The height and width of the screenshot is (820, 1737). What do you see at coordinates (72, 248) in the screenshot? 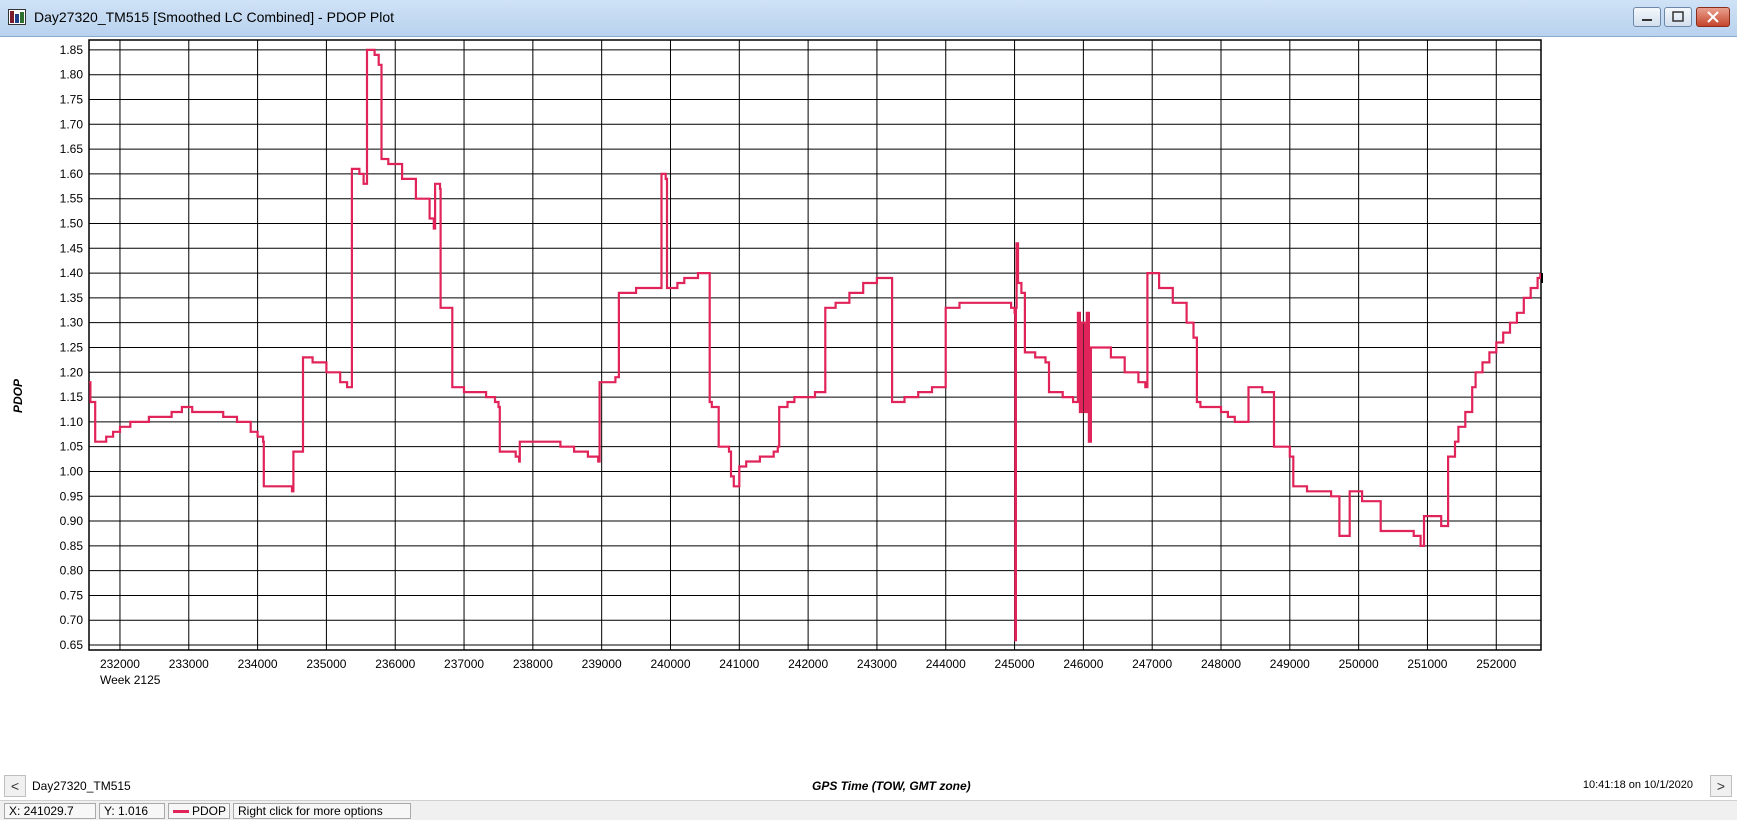
I see `y-tick-label: 1.45` at bounding box center [72, 248].